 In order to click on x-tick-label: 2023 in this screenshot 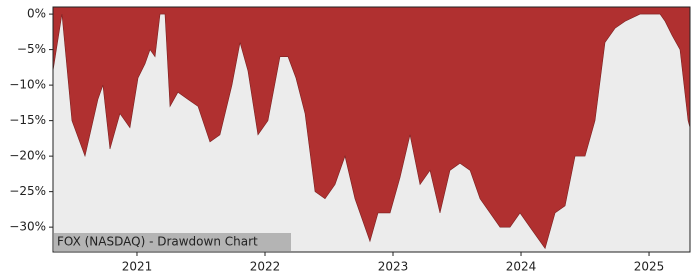, I will do `click(393, 267)`.